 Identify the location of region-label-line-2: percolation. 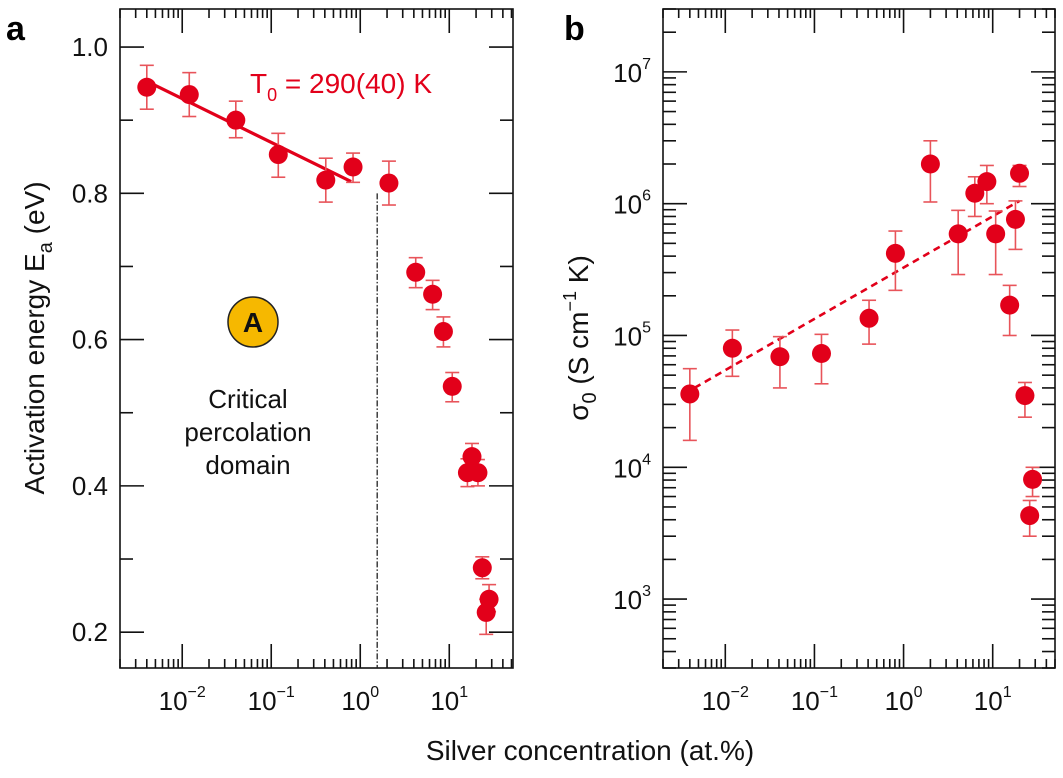
(247, 432).